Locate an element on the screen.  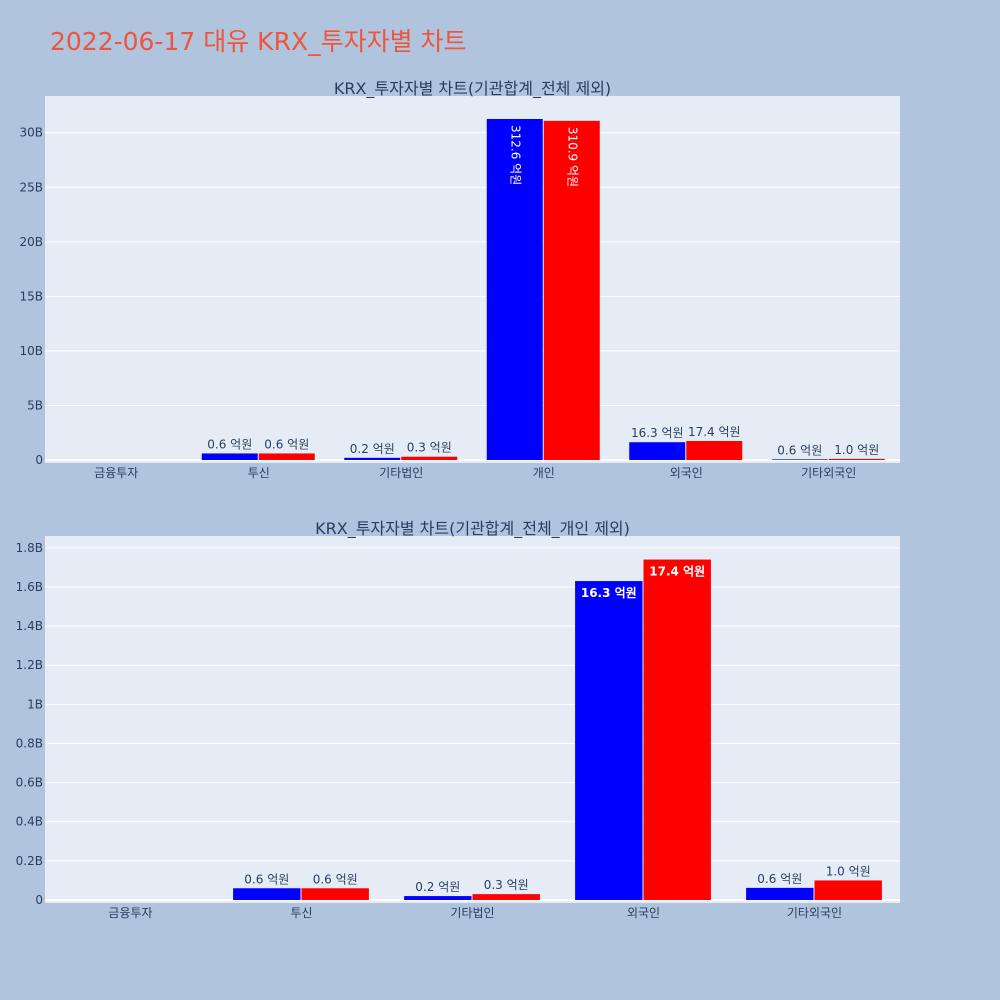
data-label: 310.9 억원 is located at coordinates (572, 157).